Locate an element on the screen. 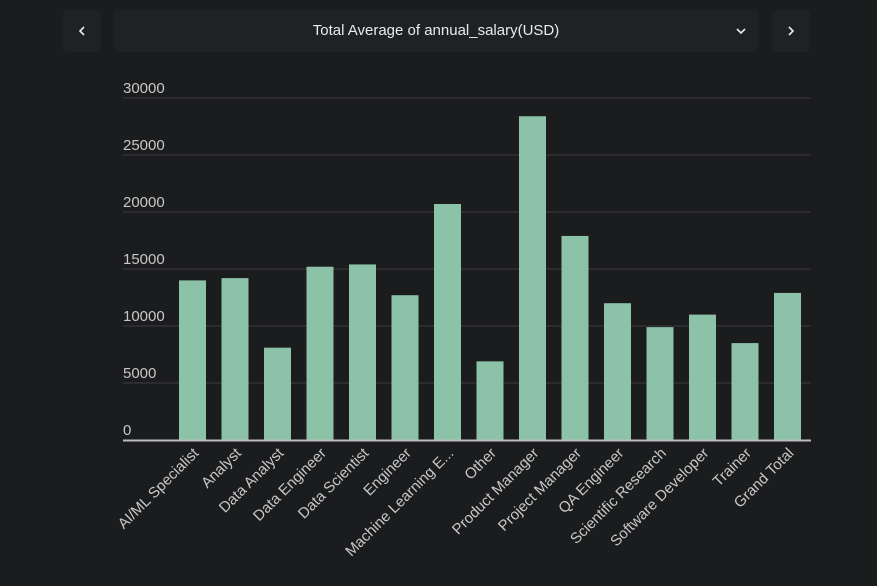 The width and height of the screenshot is (877, 586). chevron-left-icon is located at coordinates (81, 31).